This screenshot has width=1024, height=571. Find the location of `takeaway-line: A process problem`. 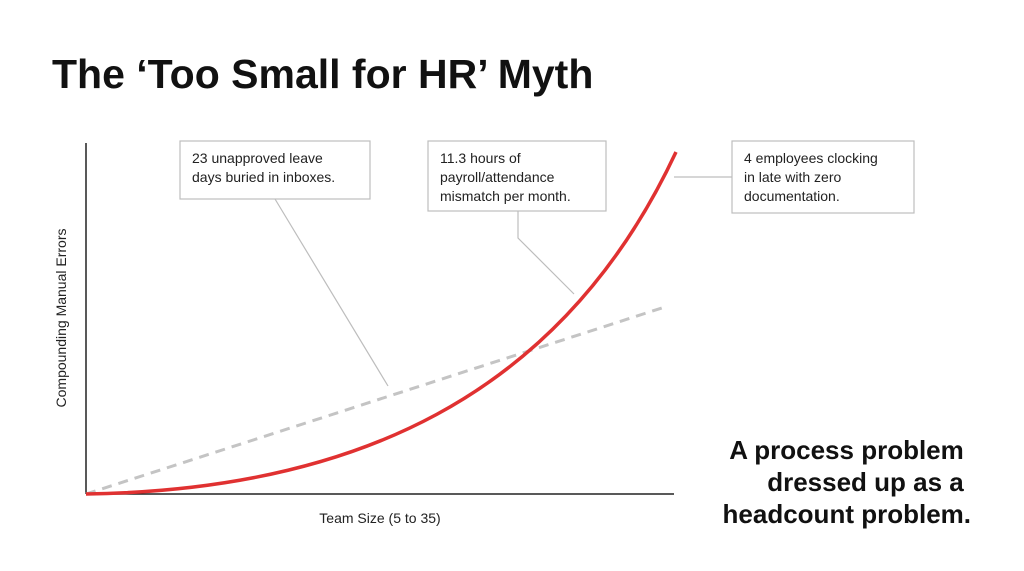

takeaway-line: A process problem is located at coordinates (846, 450).